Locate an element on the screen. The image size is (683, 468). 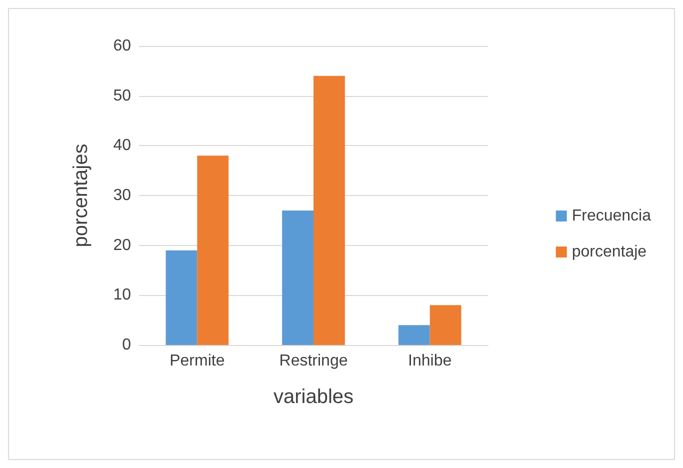
y-tick-label: 50 is located at coordinates (122, 95).